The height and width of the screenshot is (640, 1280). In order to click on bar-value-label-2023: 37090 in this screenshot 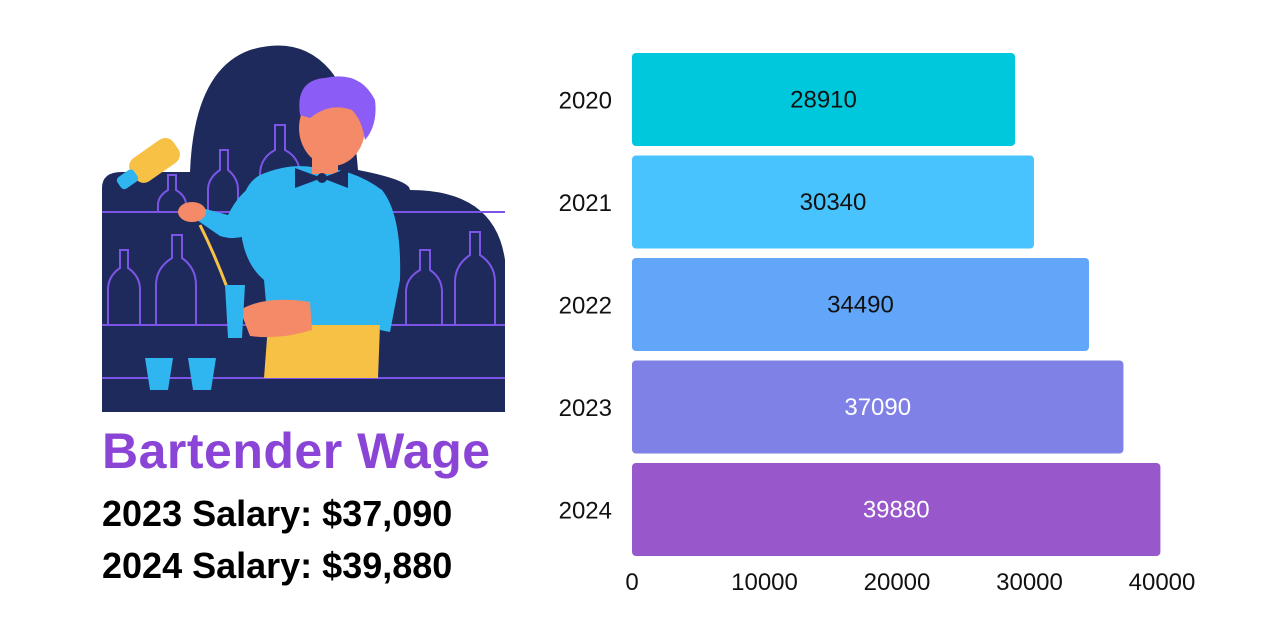, I will do `click(877, 407)`.